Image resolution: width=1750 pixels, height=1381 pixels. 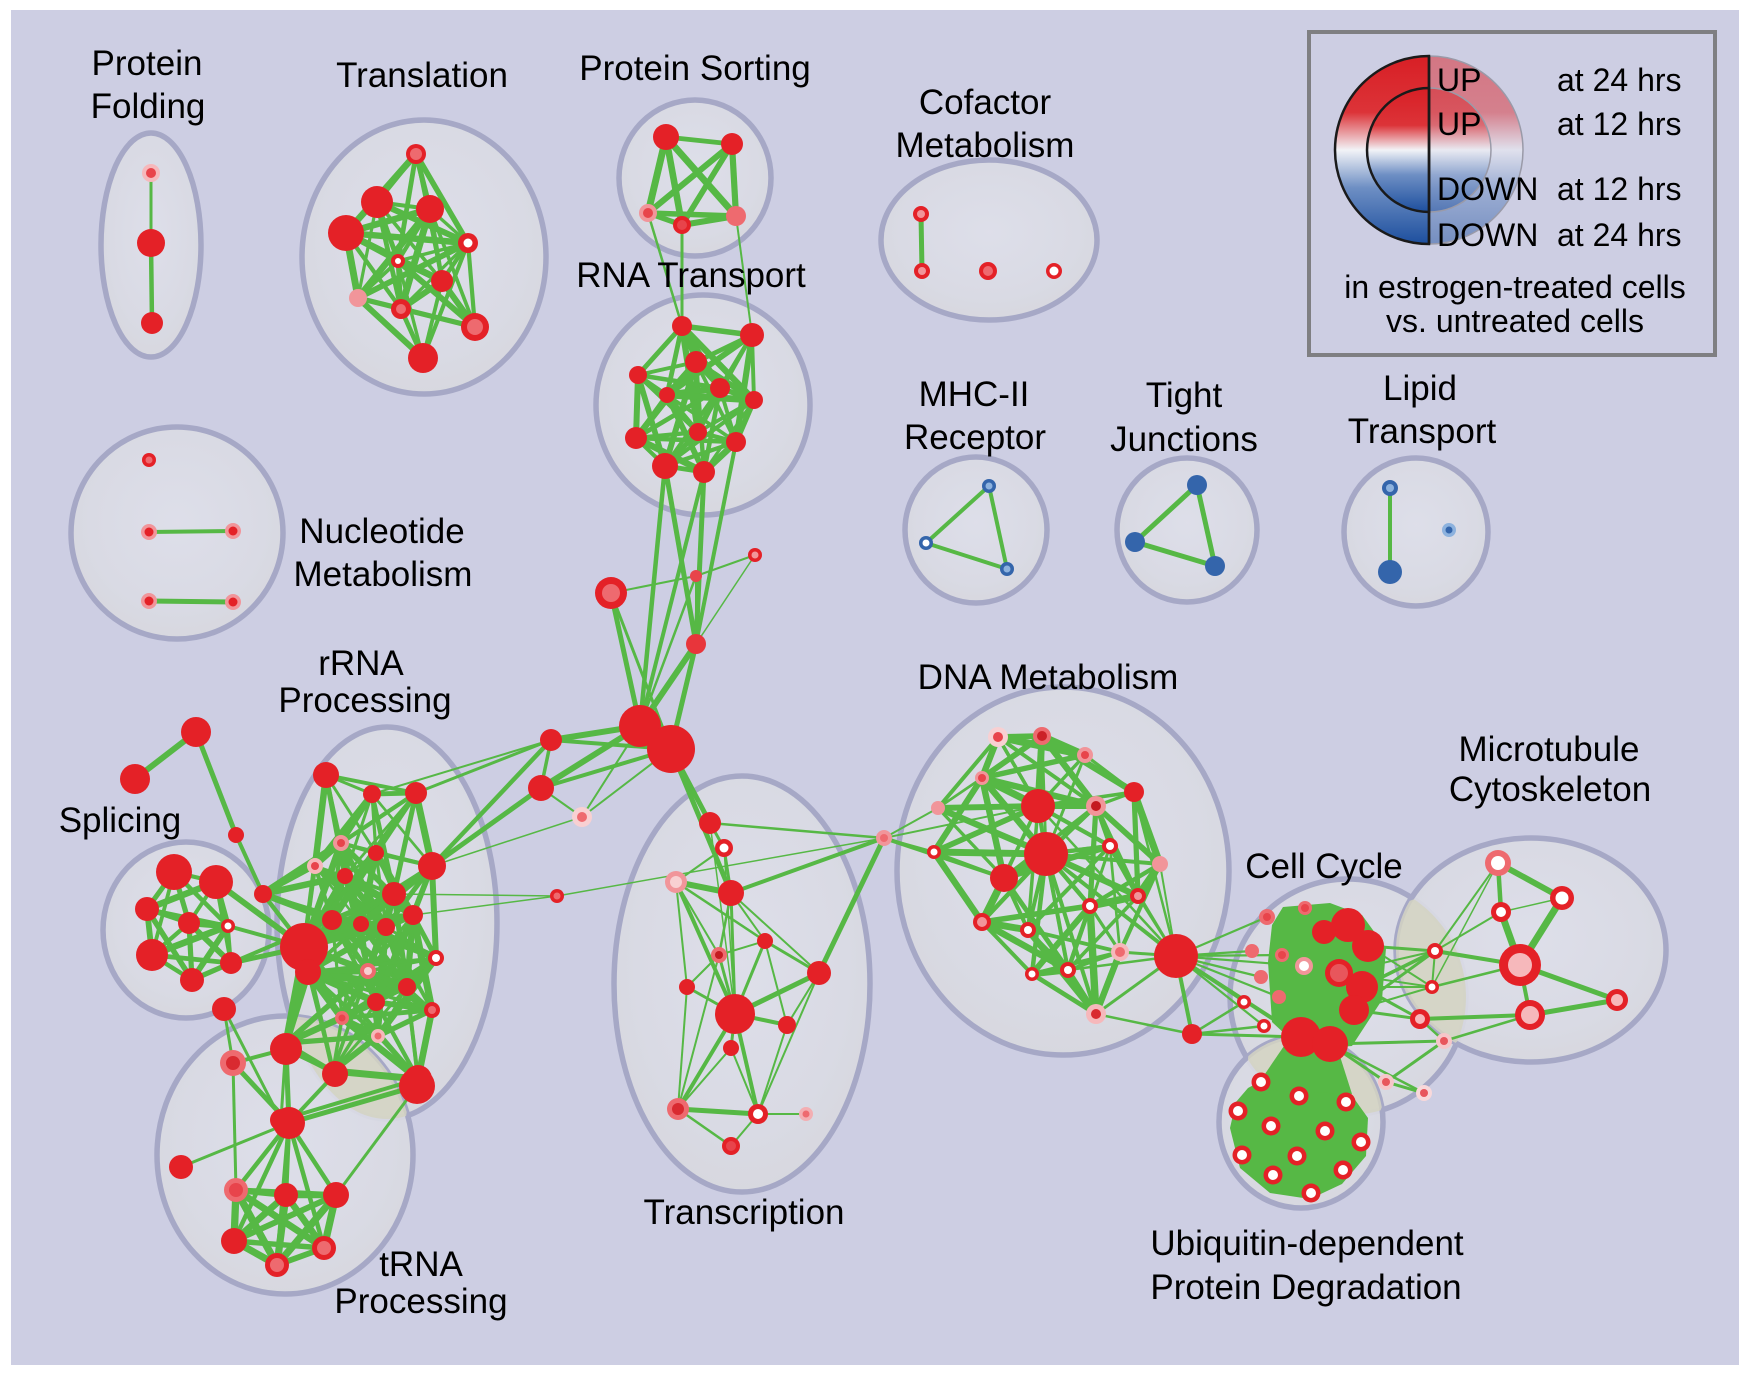 I want to click on svg-text: Protein, so click(x=147, y=63).